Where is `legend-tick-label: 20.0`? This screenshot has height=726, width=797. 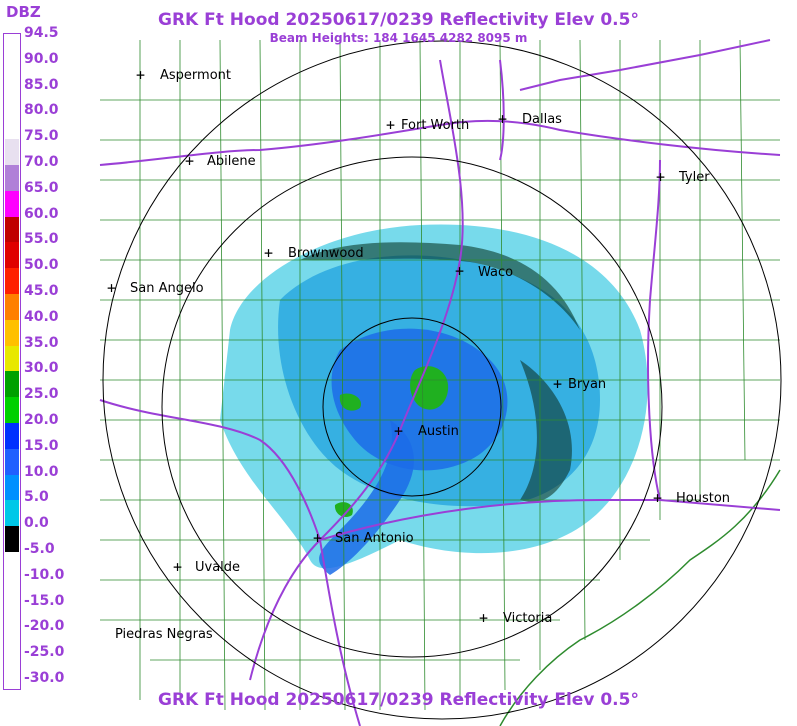 legend-tick-label: 20.0 is located at coordinates (41, 420).